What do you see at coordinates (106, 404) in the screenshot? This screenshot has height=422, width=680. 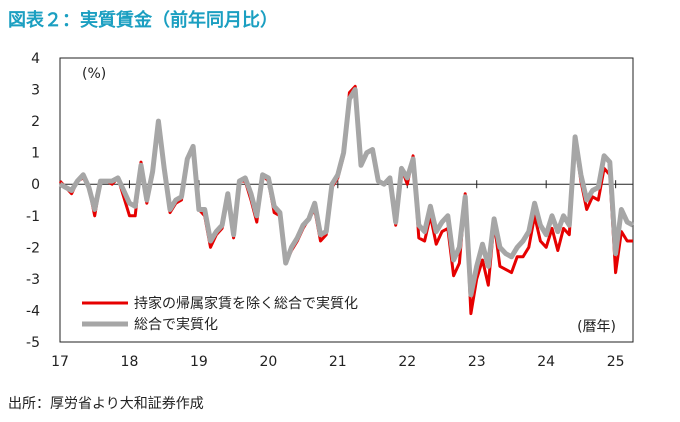 I see `source-note: 出所：厚労省より大和証券作成` at bounding box center [106, 404].